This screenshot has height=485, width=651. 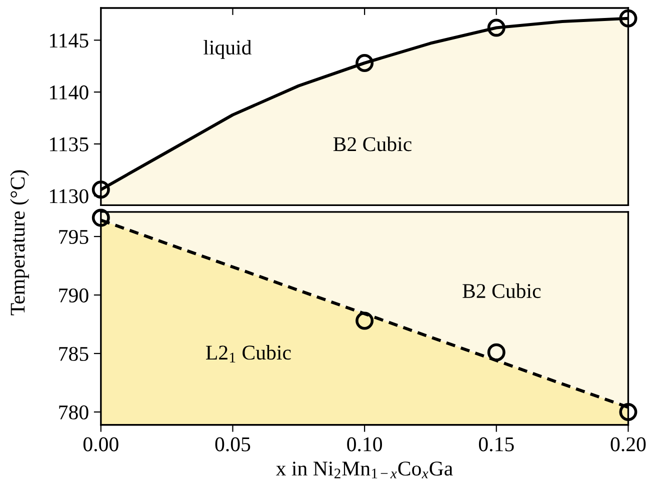 I want to click on x-tick-label: 0.15, so click(x=496, y=444).